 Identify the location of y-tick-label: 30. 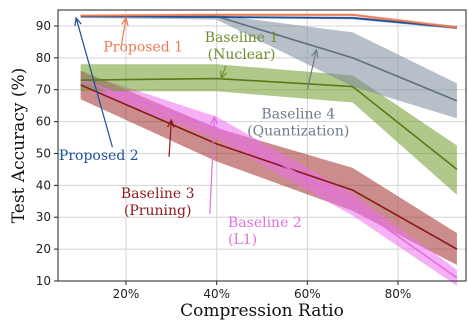
(43, 217).